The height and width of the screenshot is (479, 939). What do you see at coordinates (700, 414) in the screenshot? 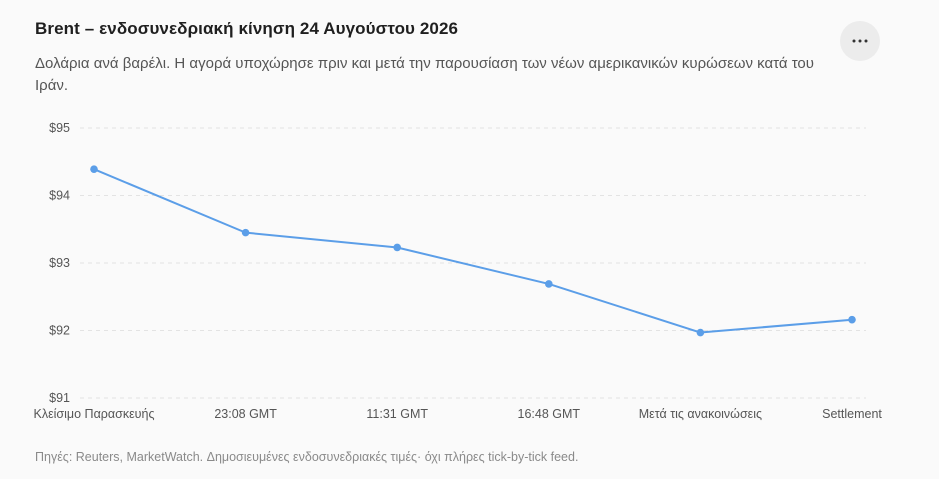
I see `x-tick-label: Μετά τις ανακοινώσεις` at bounding box center [700, 414].